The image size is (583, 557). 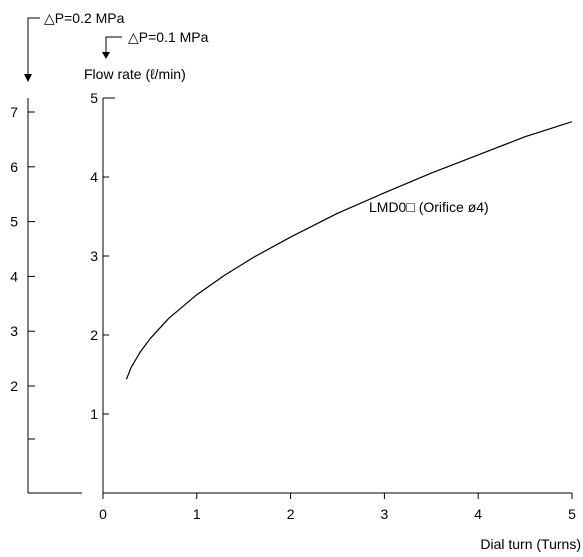 What do you see at coordinates (530, 544) in the screenshot?
I see `x-axis-title: Dial turn (Turns)` at bounding box center [530, 544].